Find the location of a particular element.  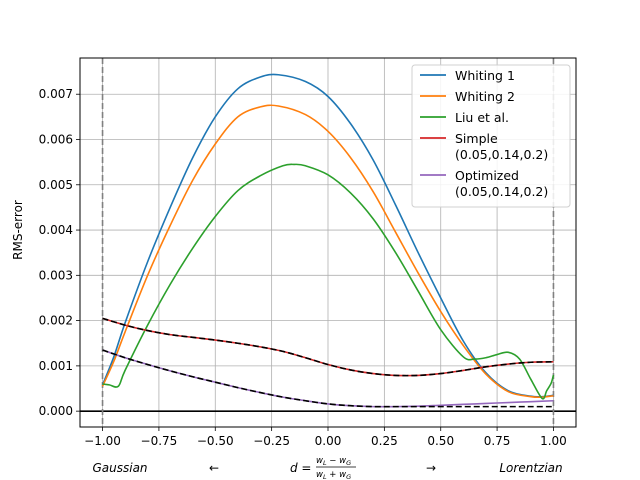

d-formula-label: d = wL − wG wL + wG is located at coordinates (323, 468).